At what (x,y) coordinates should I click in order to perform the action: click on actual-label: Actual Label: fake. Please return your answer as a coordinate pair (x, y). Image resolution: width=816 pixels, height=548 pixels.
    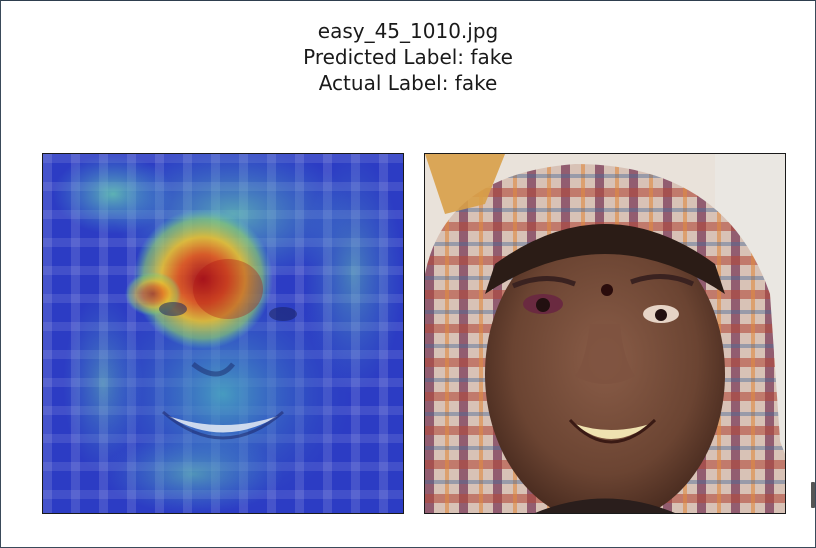
    Looking at the image, I should click on (408, 83).